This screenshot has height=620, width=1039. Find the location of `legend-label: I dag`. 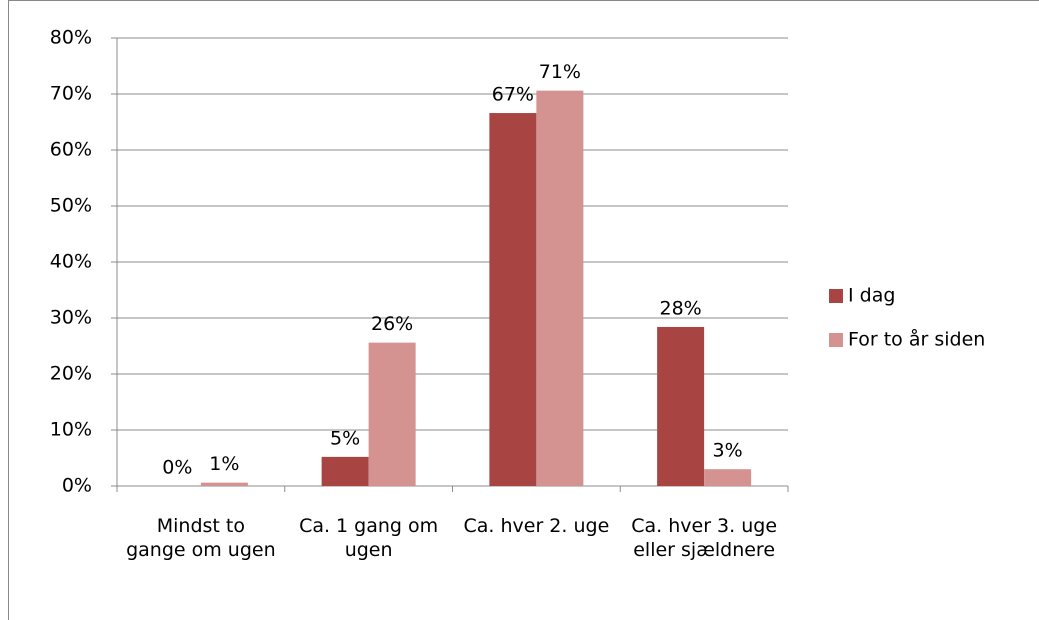

legend-label: I dag is located at coordinates (871, 296).